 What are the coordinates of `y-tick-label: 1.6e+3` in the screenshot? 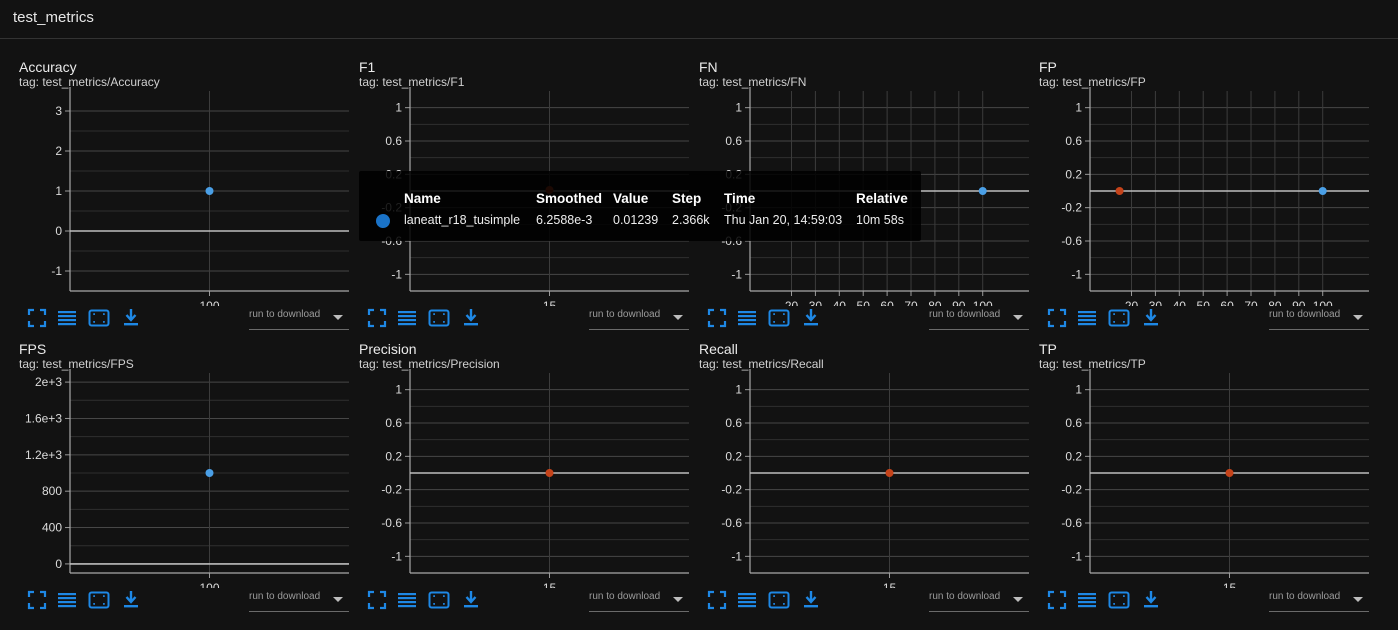 It's located at (43, 418).